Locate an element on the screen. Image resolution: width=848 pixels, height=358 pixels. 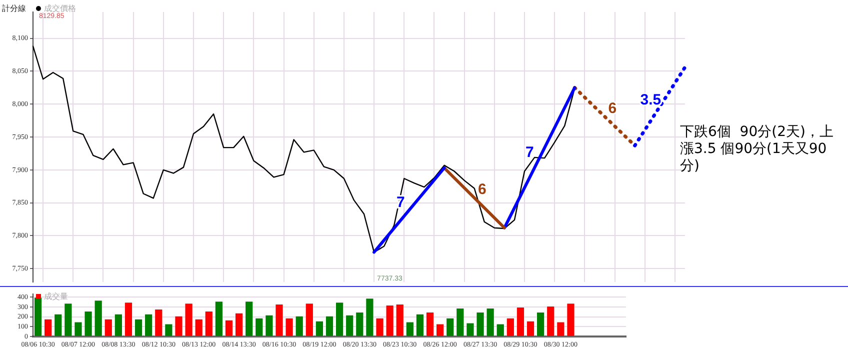
series-label: 7 is located at coordinates (530, 152).